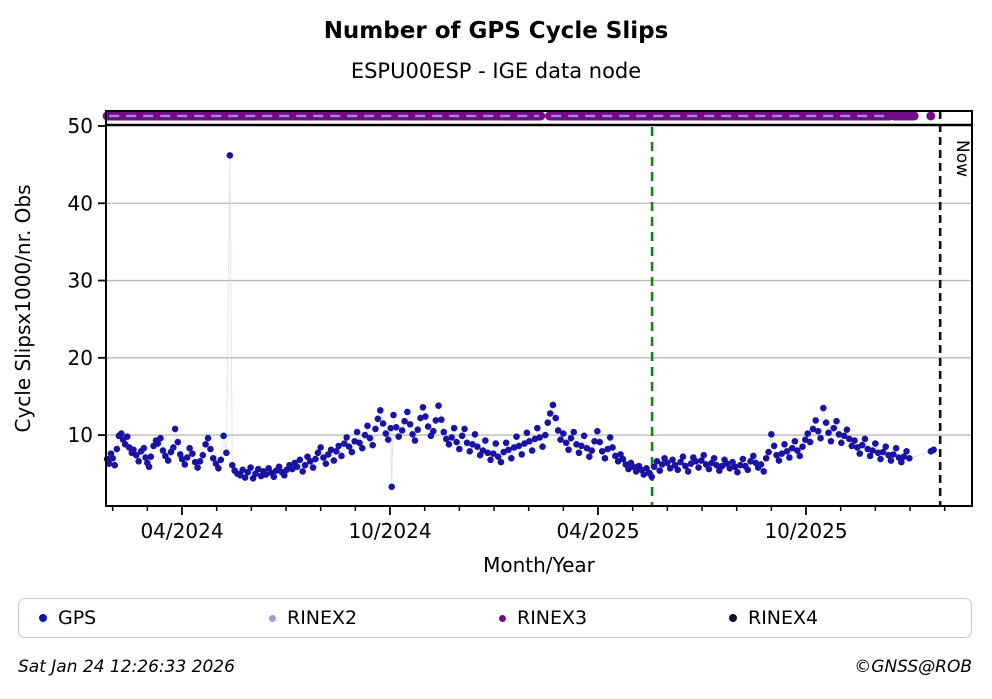 This screenshot has height=699, width=992. I want to click on x-tick-label: 04/2025, so click(597, 531).